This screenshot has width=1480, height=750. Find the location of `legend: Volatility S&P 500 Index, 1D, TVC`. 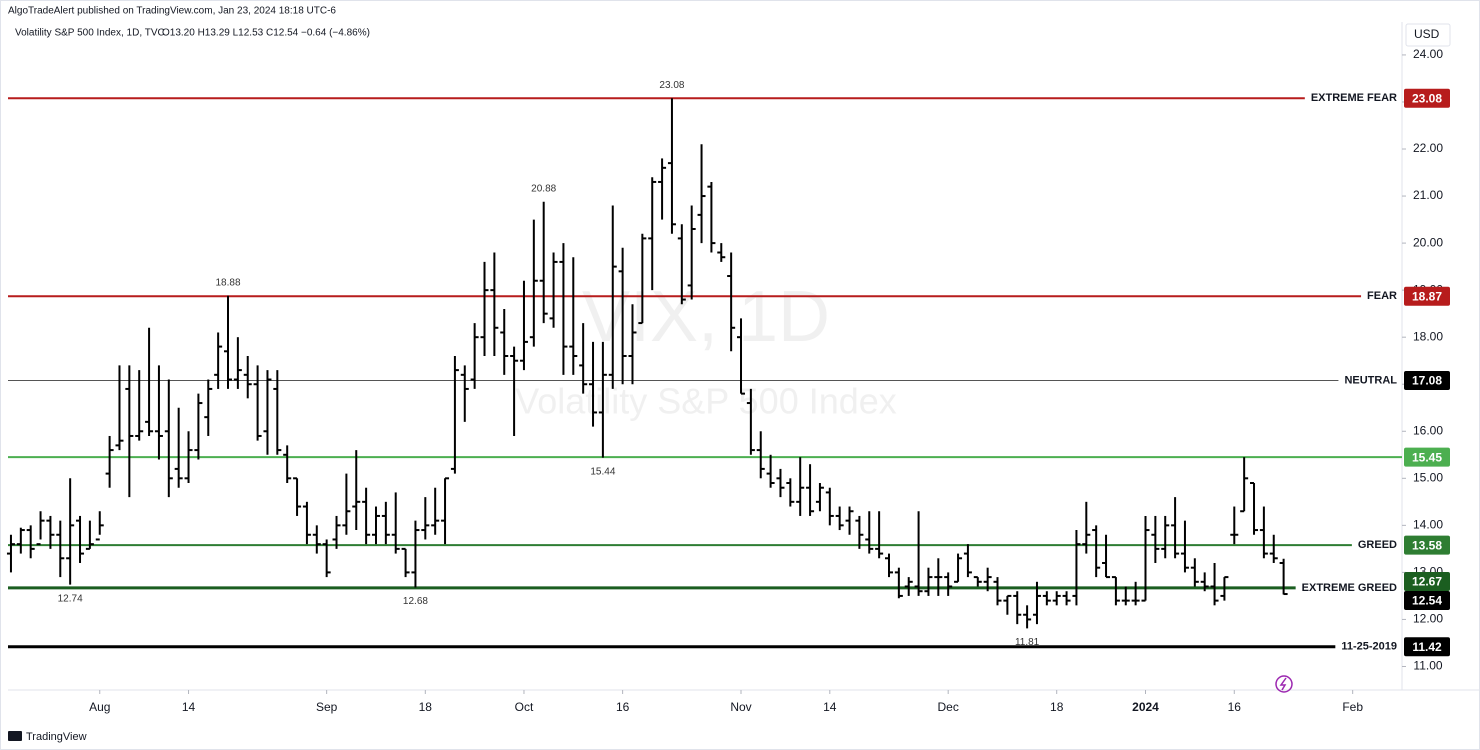

legend: Volatility S&P 500 Index, 1D, TVC is located at coordinates (90, 33).